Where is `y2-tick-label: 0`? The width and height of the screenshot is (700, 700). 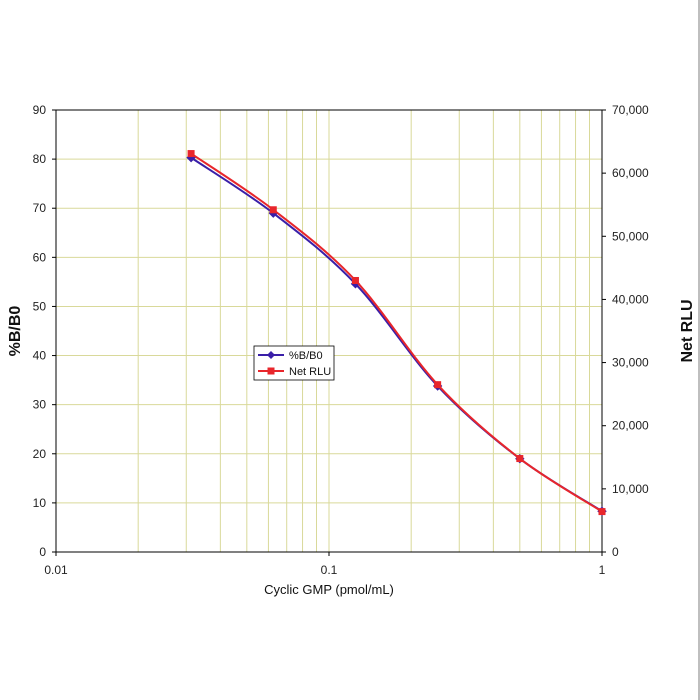 y2-tick-label: 0 is located at coordinates (615, 552).